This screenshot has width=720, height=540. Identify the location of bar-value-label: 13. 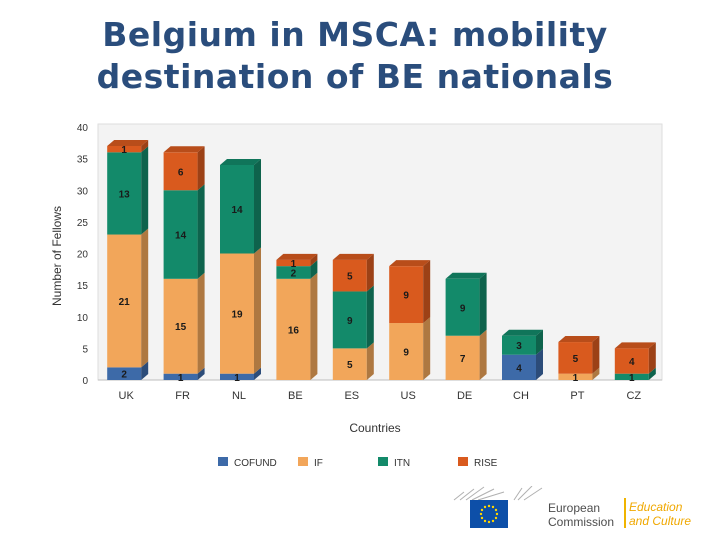
(125, 194).